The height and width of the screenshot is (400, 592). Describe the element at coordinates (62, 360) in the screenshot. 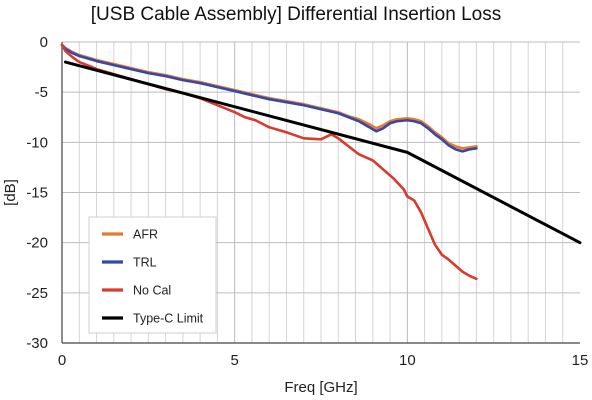

I see `x-tick-label: 0` at that location.